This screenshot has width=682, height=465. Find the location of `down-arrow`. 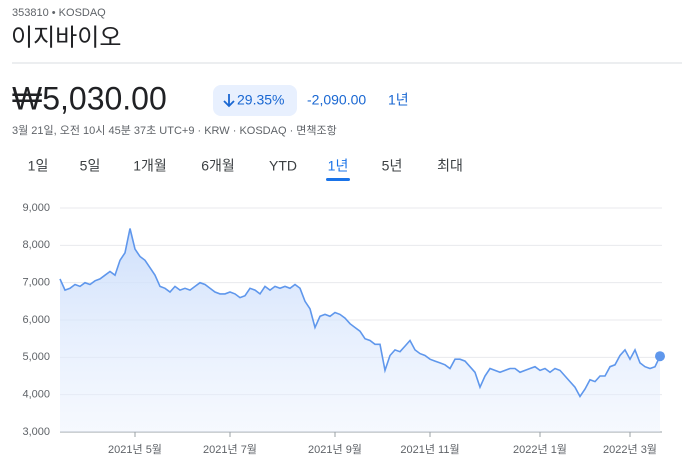

down-arrow is located at coordinates (229, 101).